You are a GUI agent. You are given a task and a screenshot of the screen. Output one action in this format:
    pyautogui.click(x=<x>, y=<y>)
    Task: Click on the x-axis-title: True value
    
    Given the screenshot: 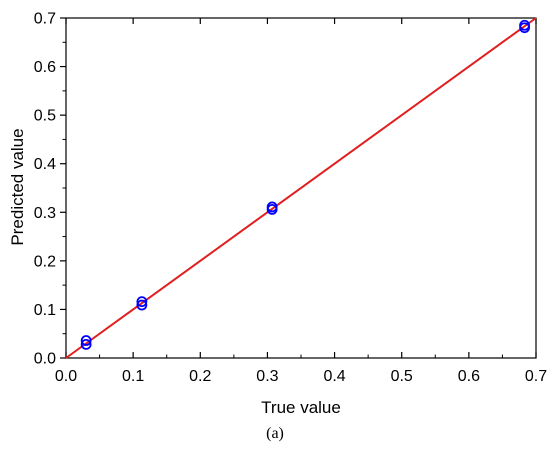 What is the action you would take?
    pyautogui.click(x=301, y=407)
    